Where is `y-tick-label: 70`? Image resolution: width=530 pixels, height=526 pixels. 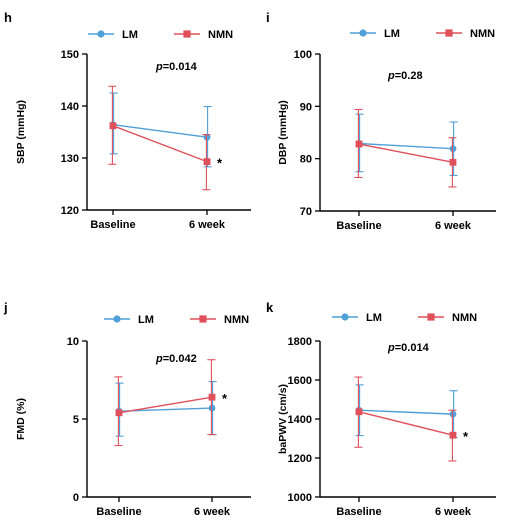
y-tick-label: 70 is located at coordinates (306, 212).